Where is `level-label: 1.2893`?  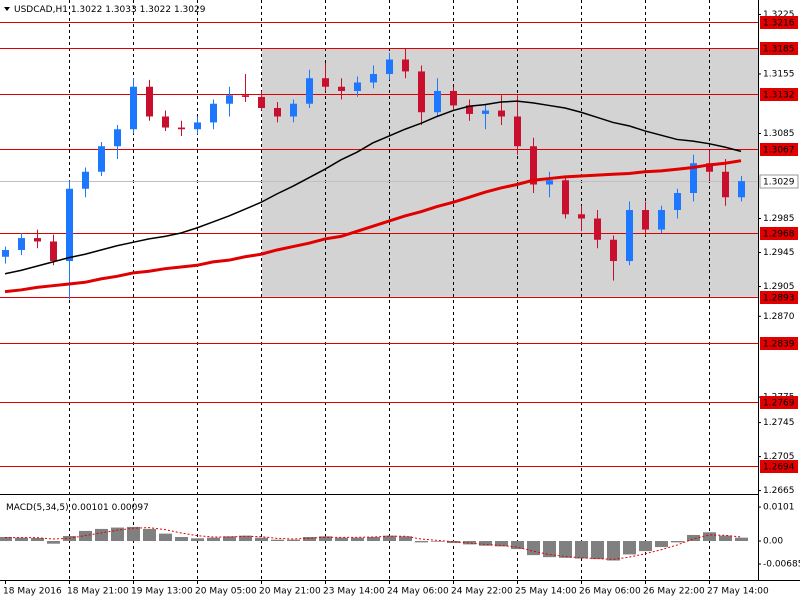
level-label: 1.2893 is located at coordinates (779, 299).